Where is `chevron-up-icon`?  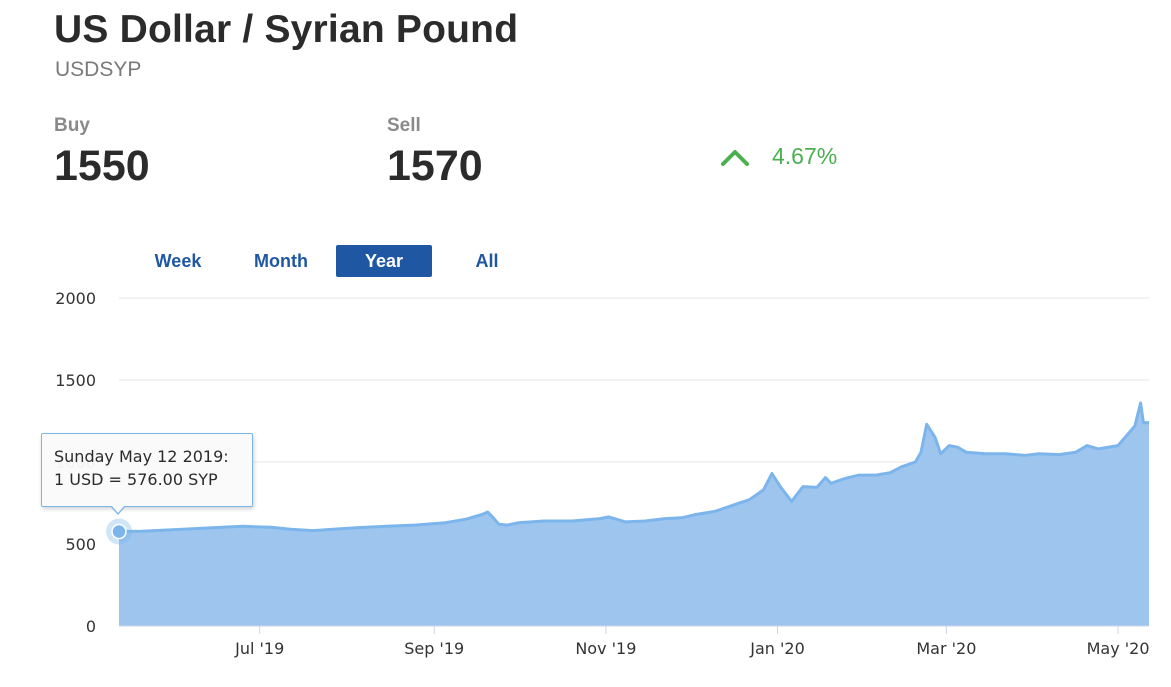 chevron-up-icon is located at coordinates (735, 157).